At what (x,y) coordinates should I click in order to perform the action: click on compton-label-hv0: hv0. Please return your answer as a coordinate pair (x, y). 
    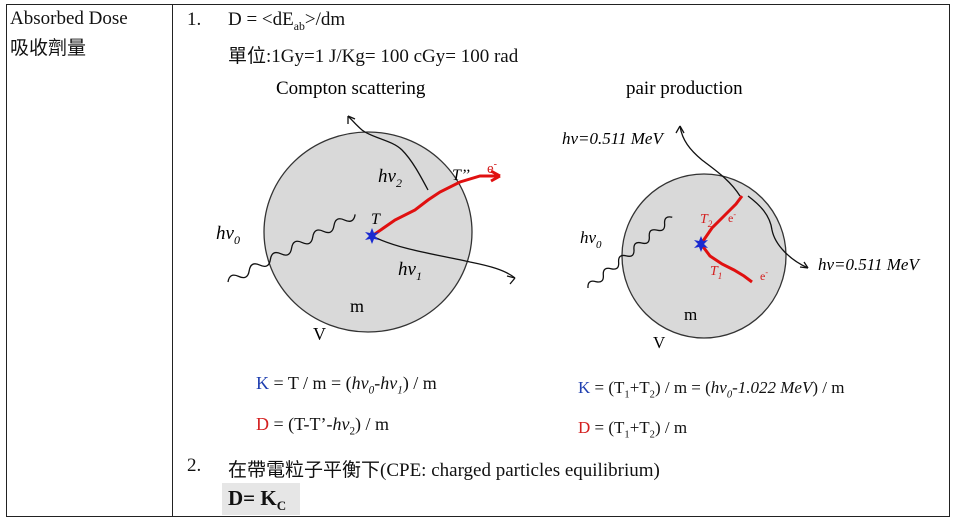
    Looking at the image, I should click on (228, 235).